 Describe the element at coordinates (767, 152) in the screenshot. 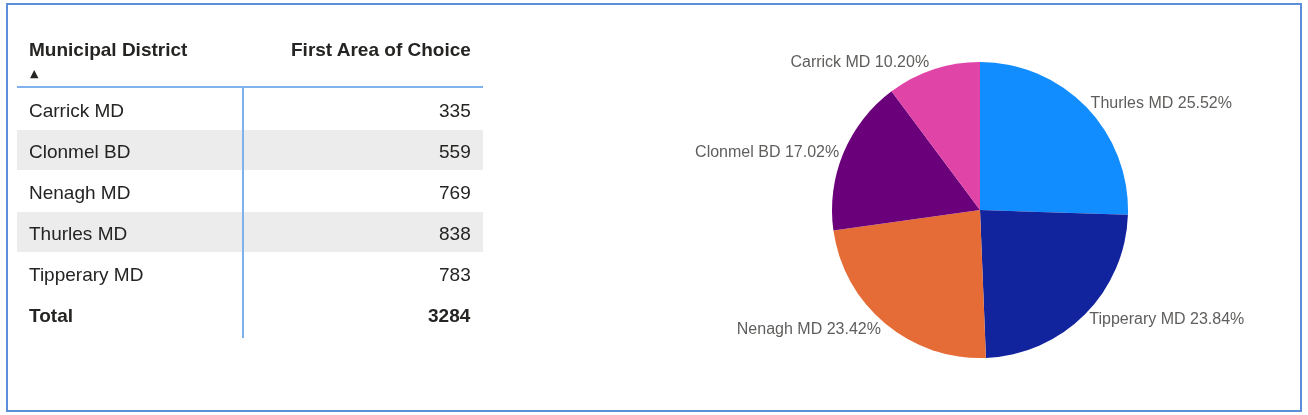

I see `slice-label: Clonmel BD 17.02%` at that location.